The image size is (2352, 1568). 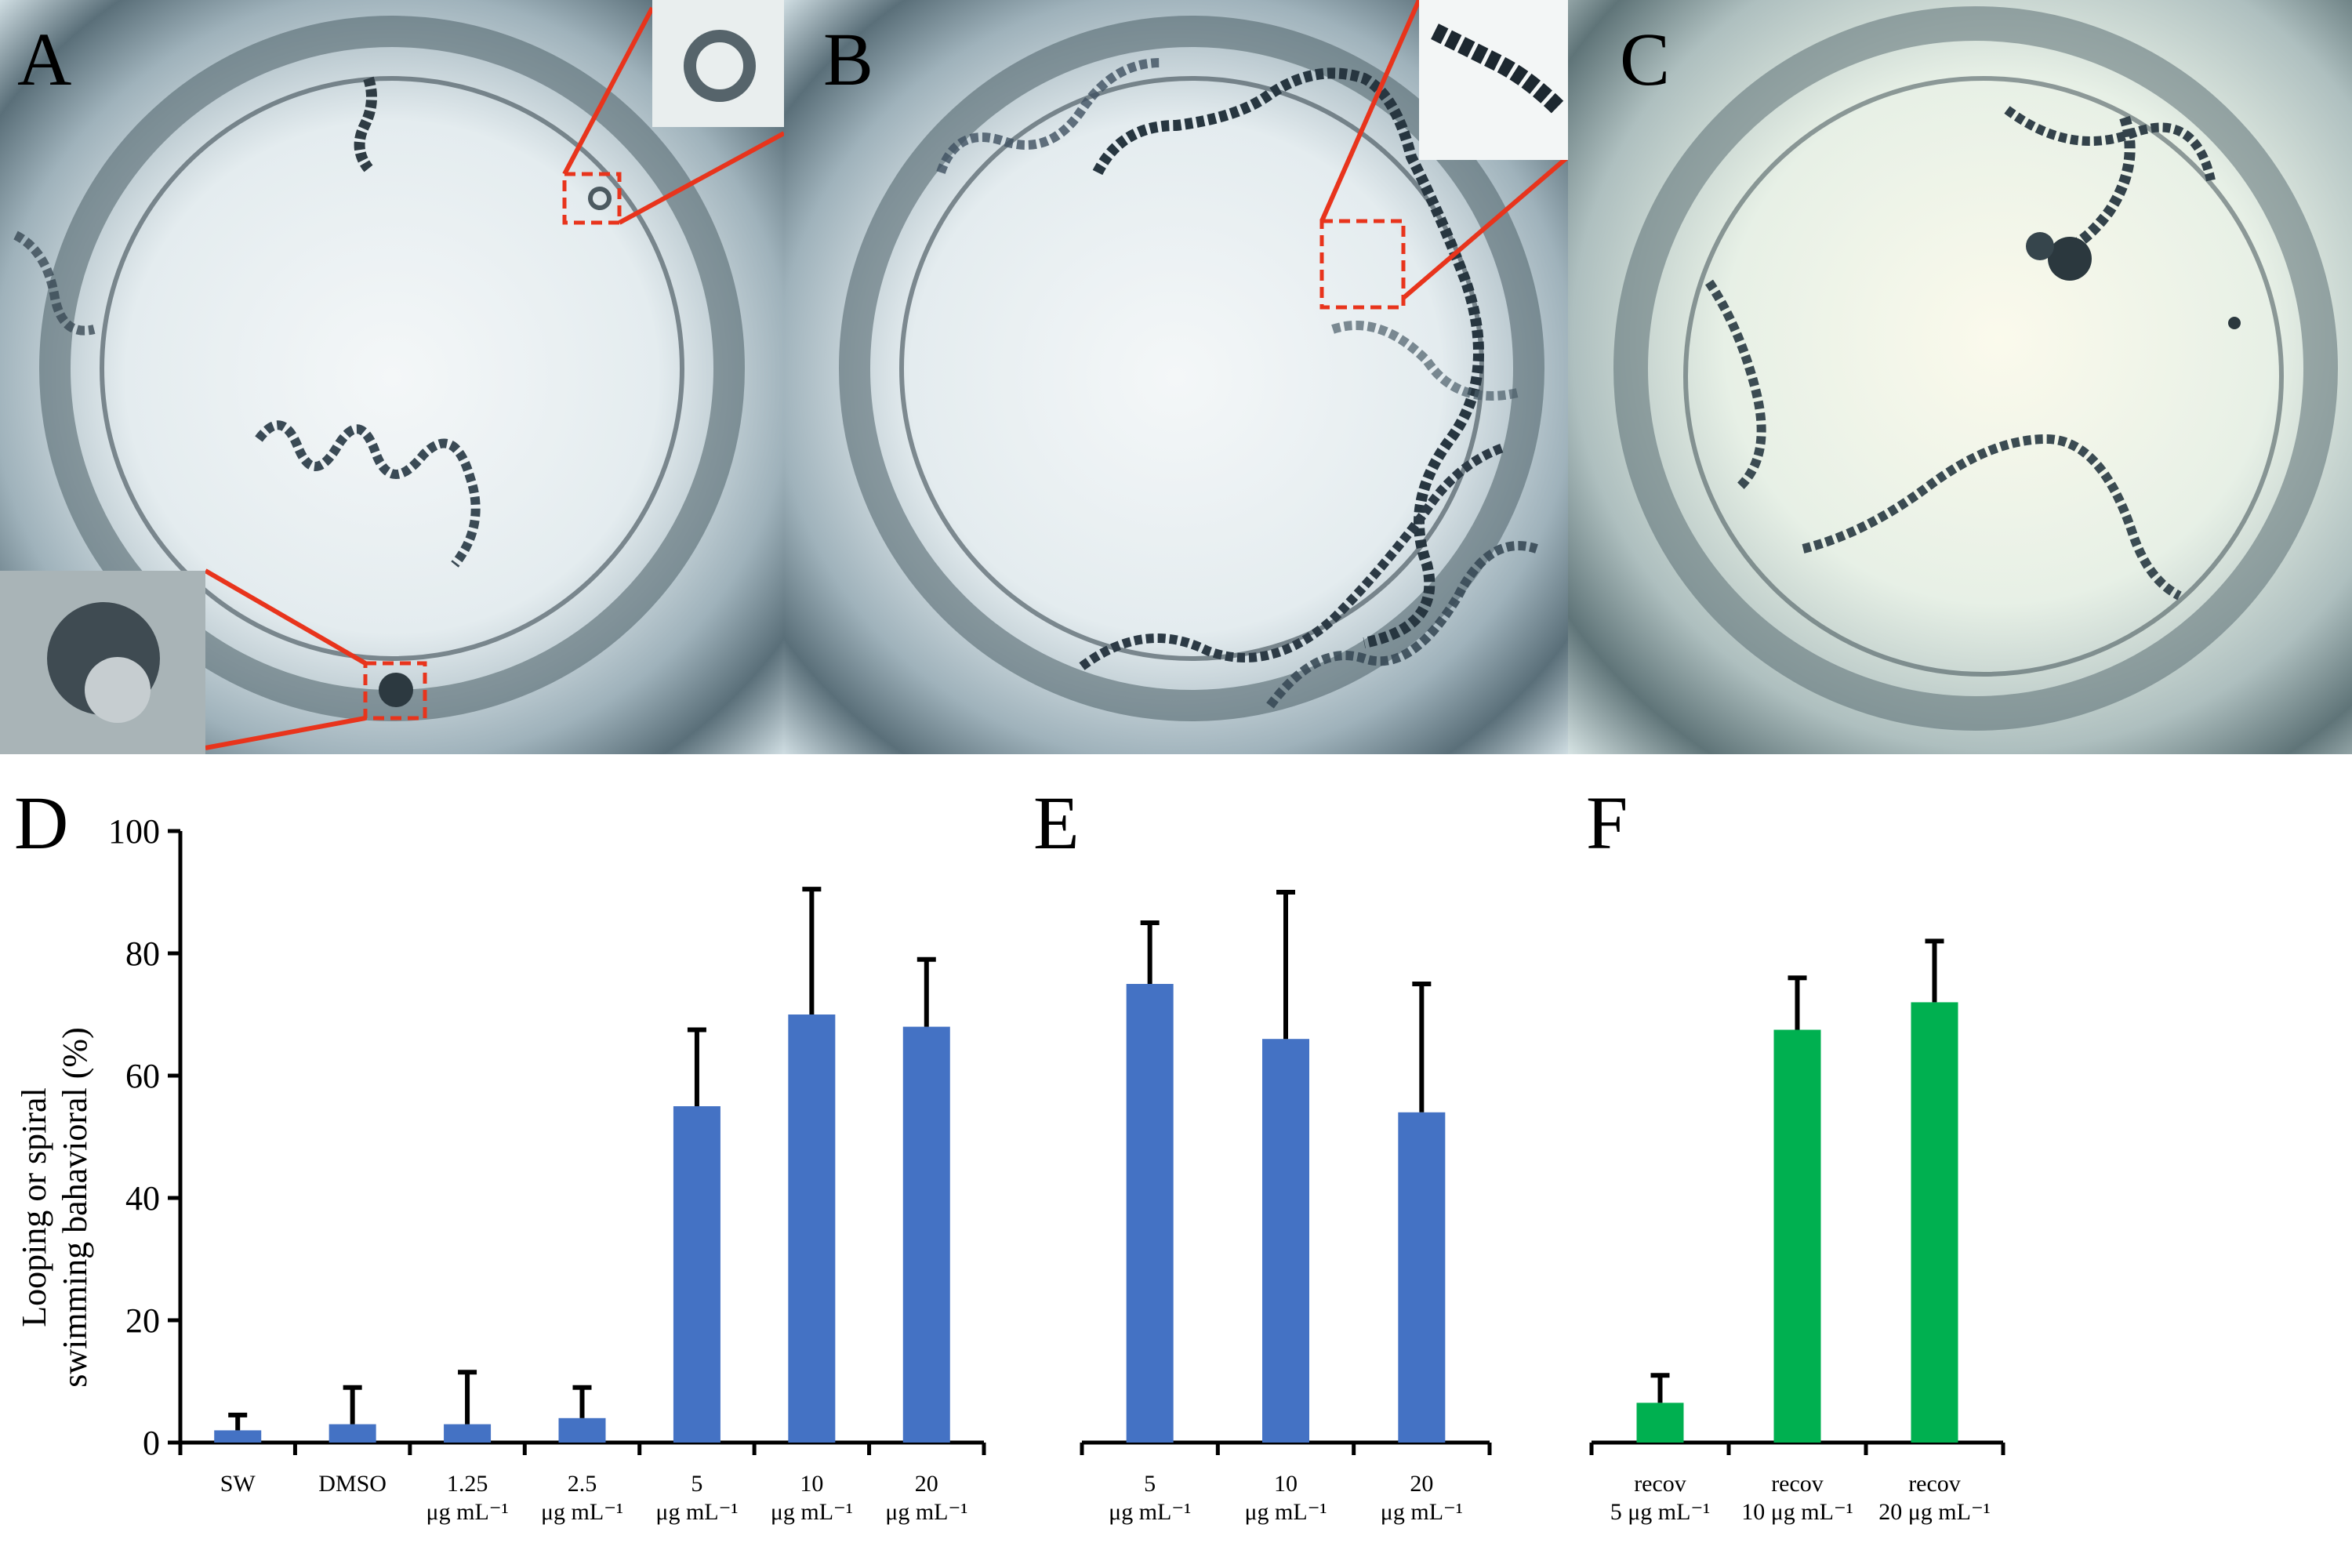 What do you see at coordinates (1607, 823) in the screenshot?
I see `panel-label-f: F` at bounding box center [1607, 823].